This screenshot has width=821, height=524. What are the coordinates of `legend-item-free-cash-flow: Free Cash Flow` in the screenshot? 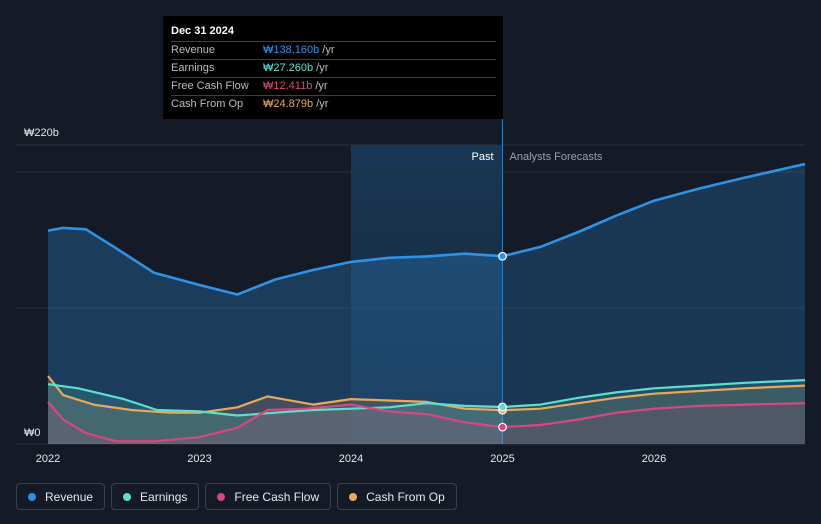 It's located at (268, 496).